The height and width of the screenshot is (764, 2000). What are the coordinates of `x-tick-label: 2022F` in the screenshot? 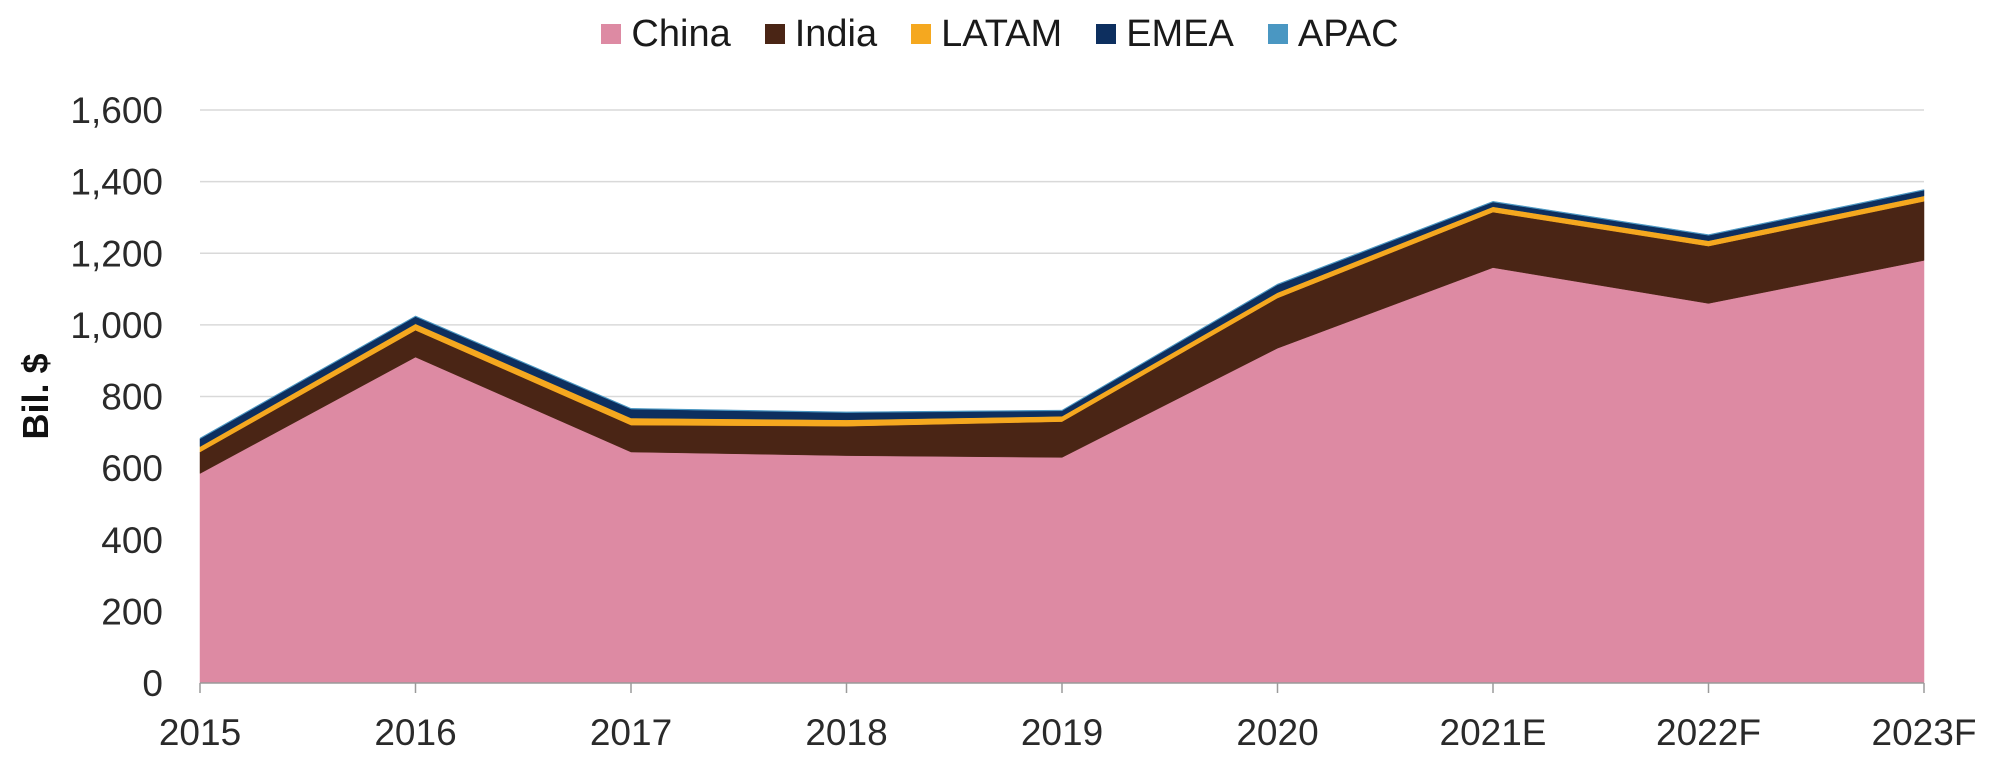 It's located at (1708, 732).